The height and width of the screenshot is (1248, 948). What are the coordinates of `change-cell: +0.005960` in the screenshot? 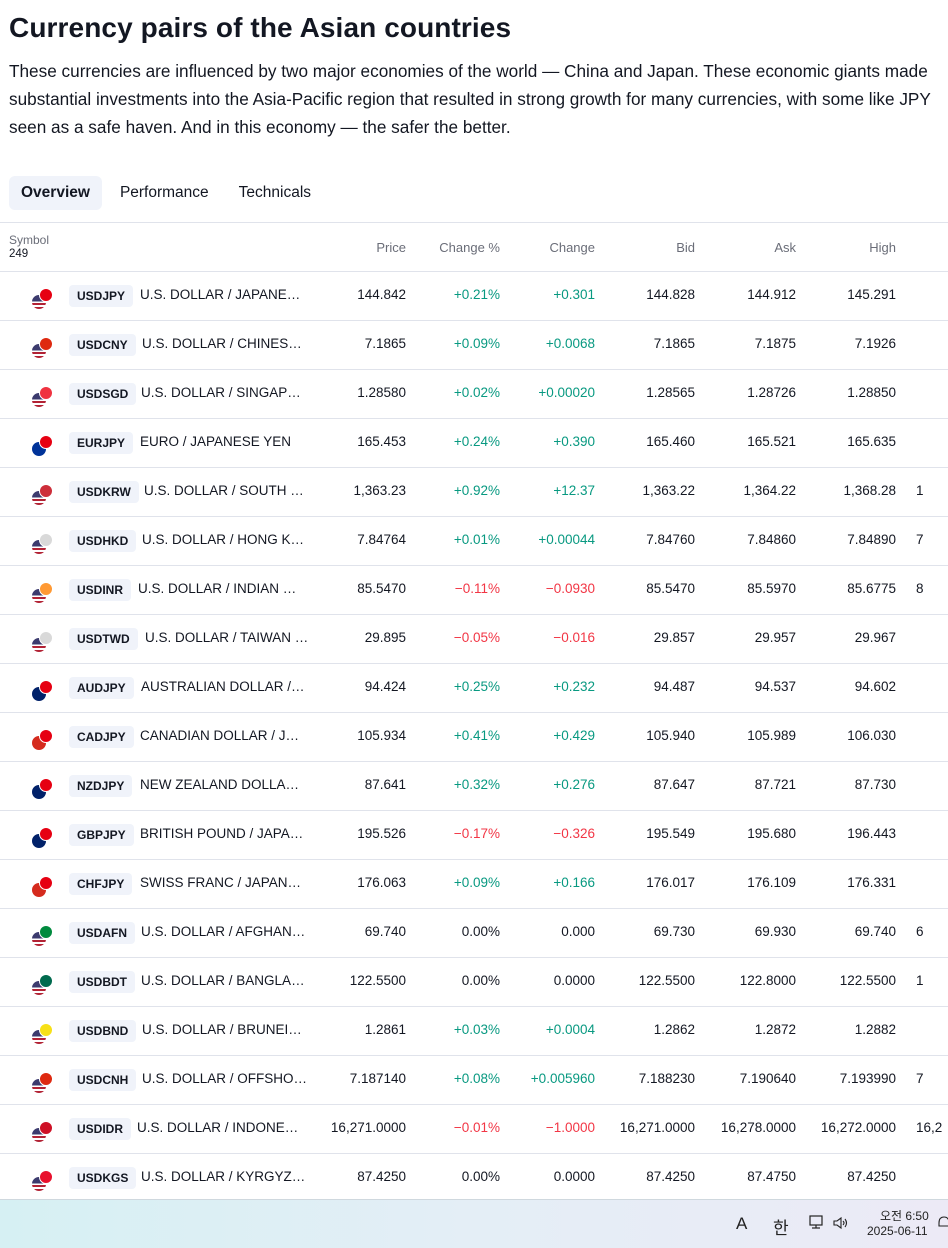 It's located at (562, 1078).